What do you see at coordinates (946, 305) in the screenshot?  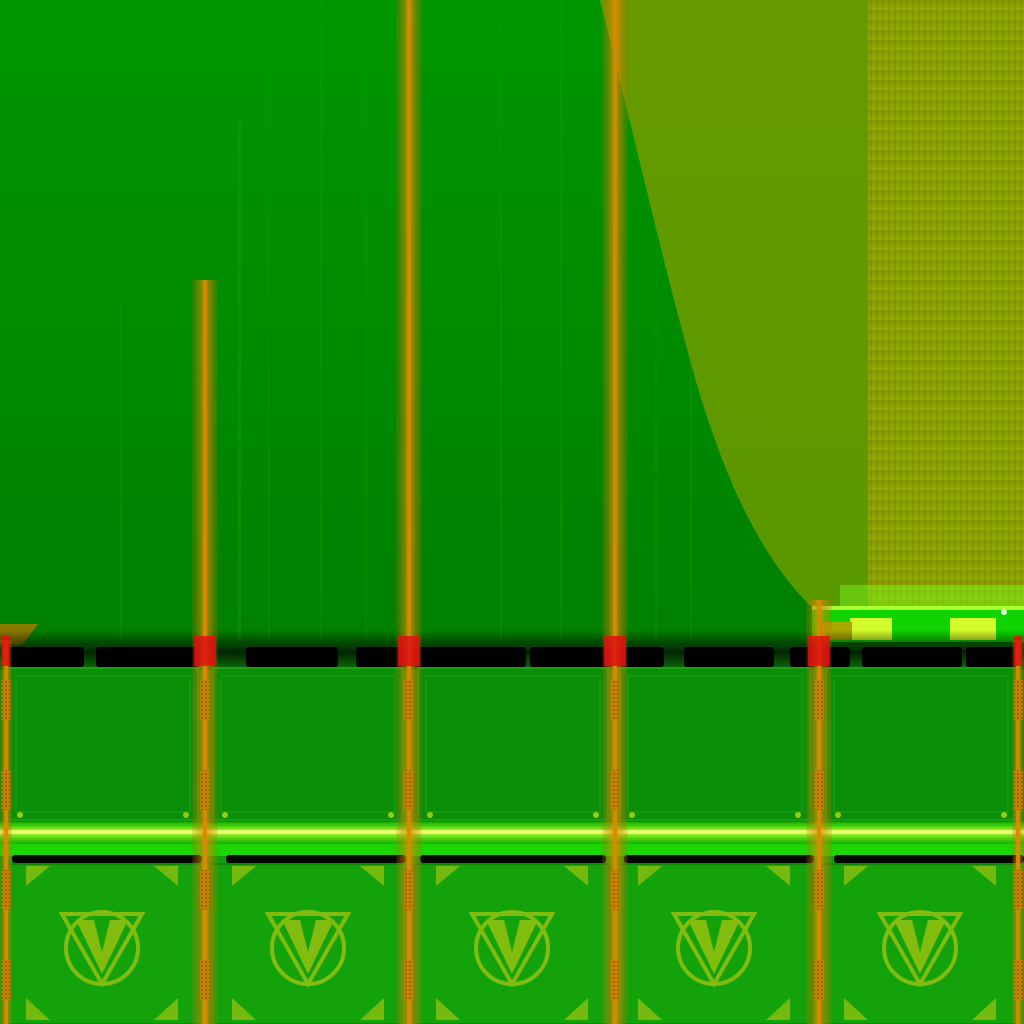 I see `striped-panel` at bounding box center [946, 305].